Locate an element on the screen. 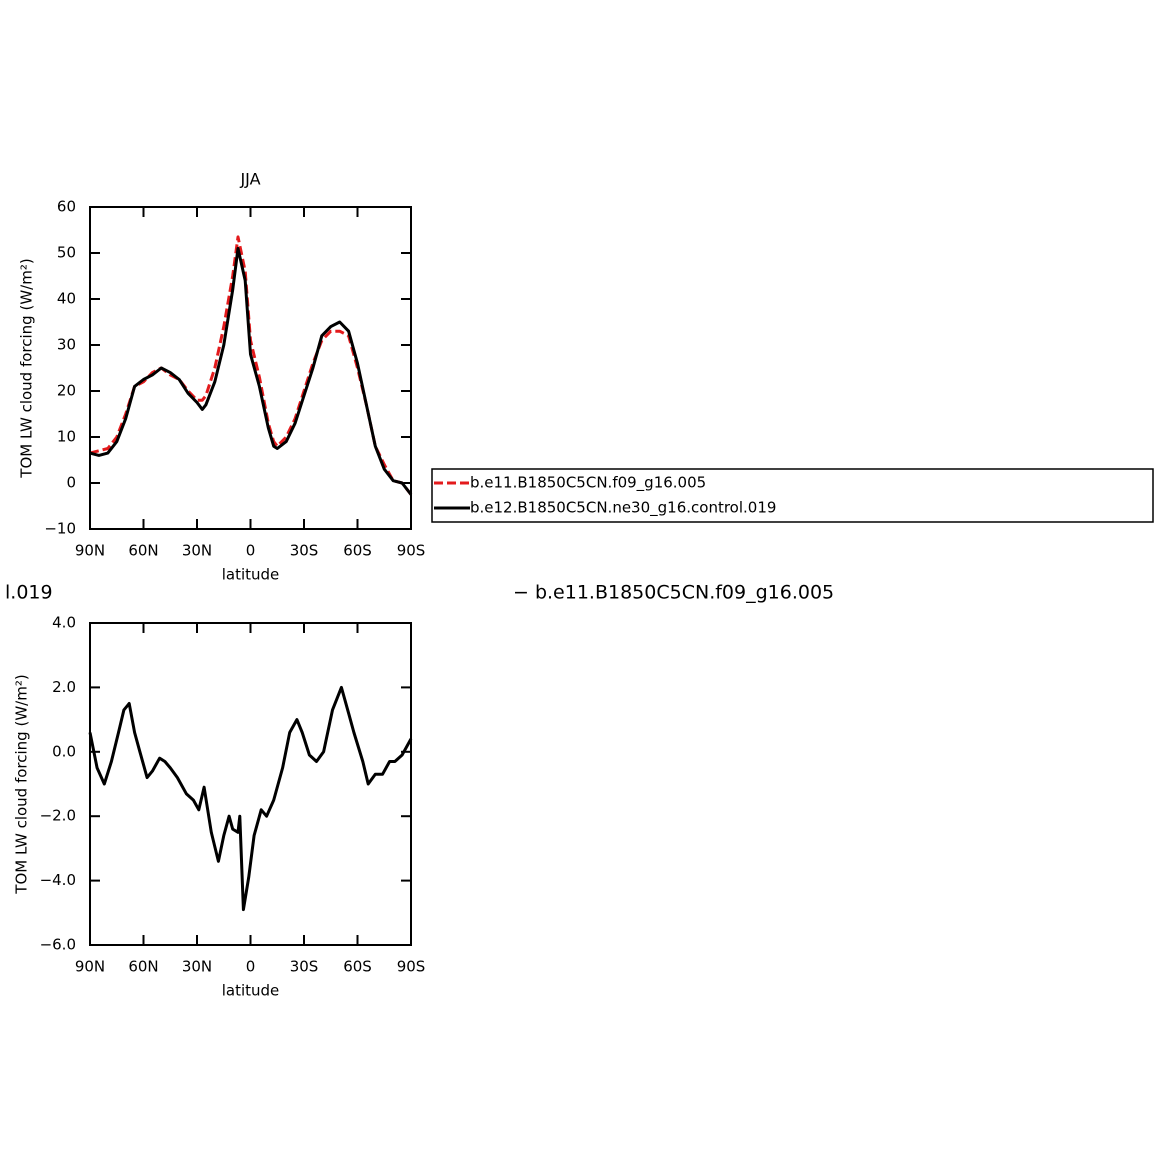 The image size is (1170, 1169). y-tick-label: 0 is located at coordinates (71, 483).